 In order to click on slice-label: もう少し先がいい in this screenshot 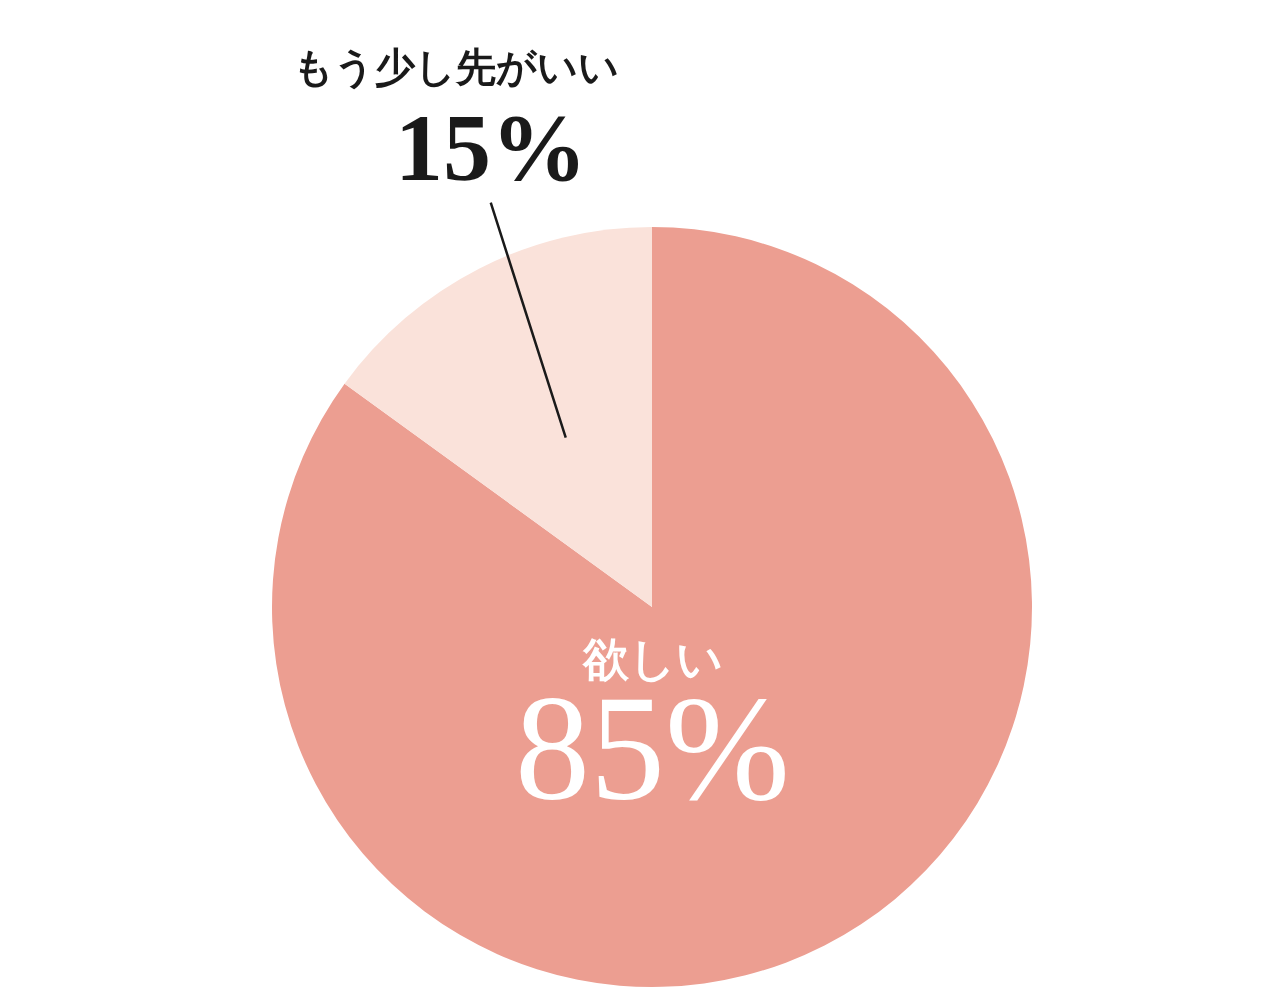, I will do `click(456, 67)`.